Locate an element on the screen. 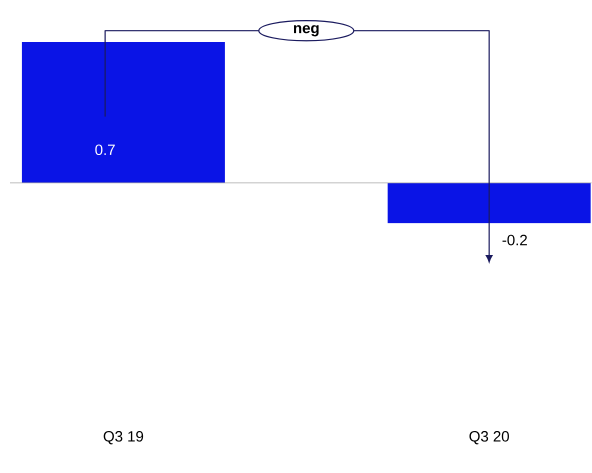 This screenshot has height=473, width=592. data-label: -0.2 is located at coordinates (514, 240).